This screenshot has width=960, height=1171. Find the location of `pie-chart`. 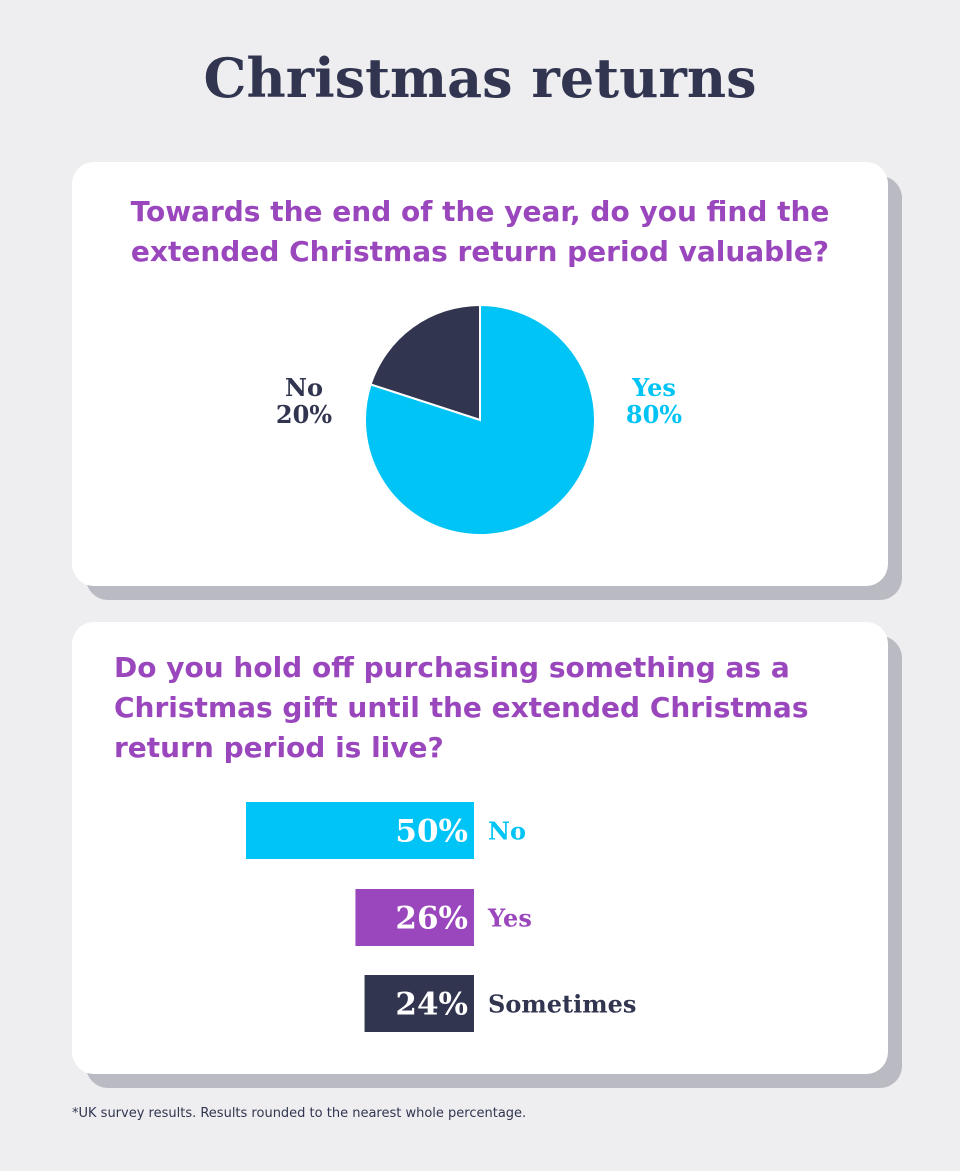

pie-chart is located at coordinates (480, 419).